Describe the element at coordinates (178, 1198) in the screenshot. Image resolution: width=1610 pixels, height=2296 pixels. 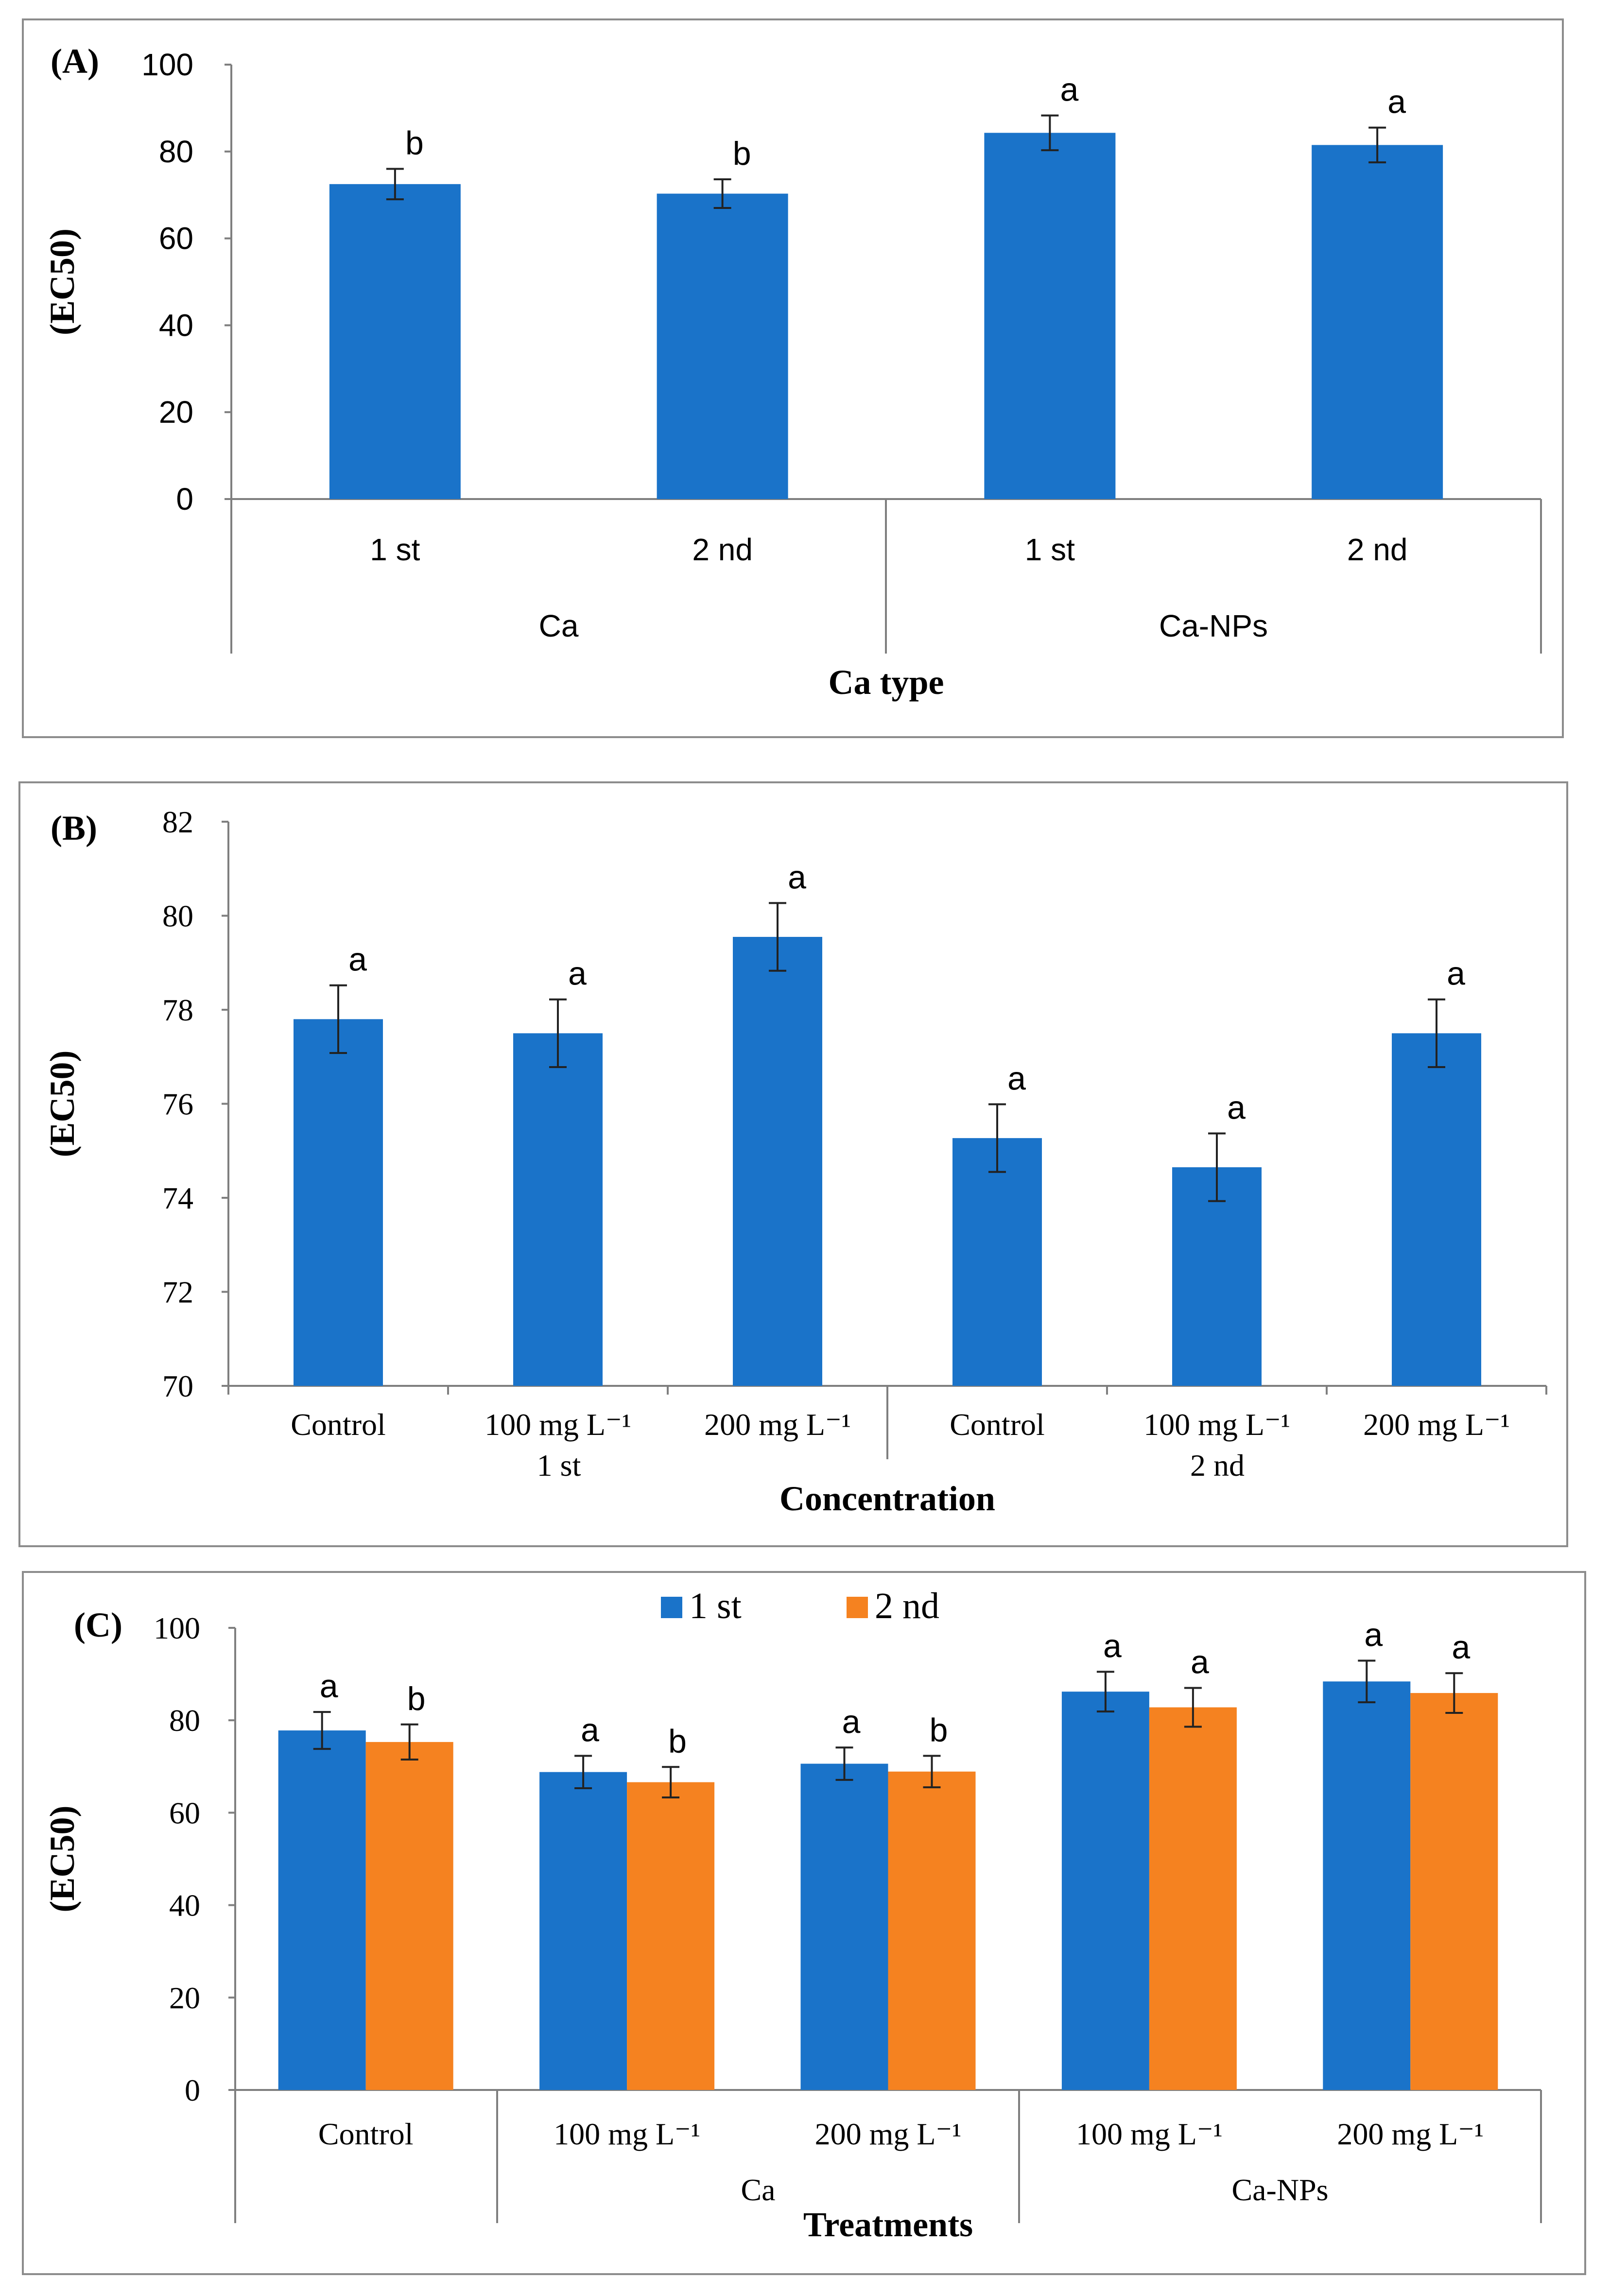
I see `y-tick-label: 74` at that location.